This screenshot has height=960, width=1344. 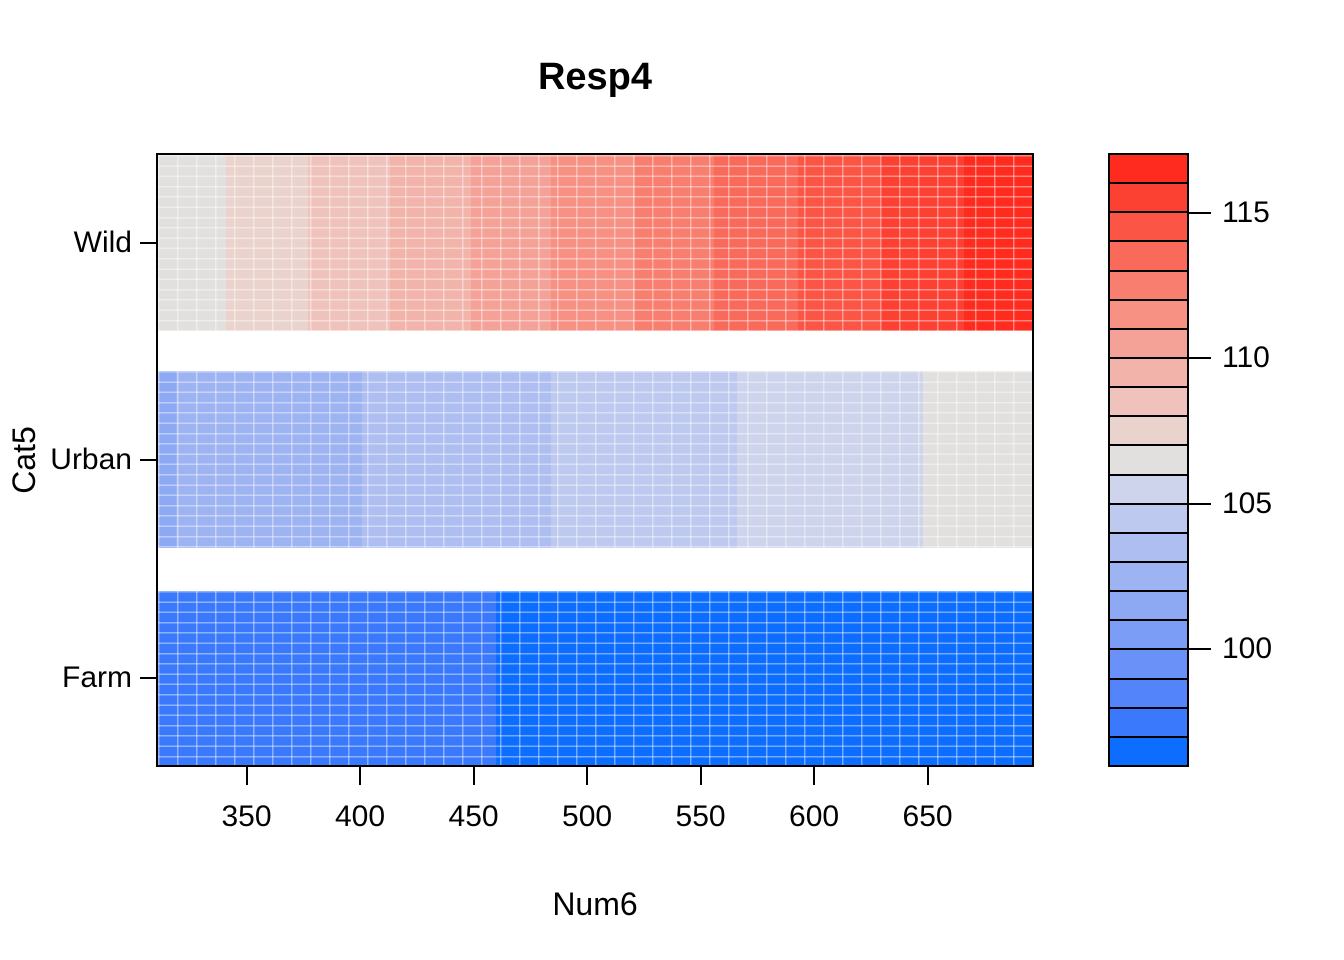 I want to click on y-tick-label-wild: Wild, so click(x=102, y=242).